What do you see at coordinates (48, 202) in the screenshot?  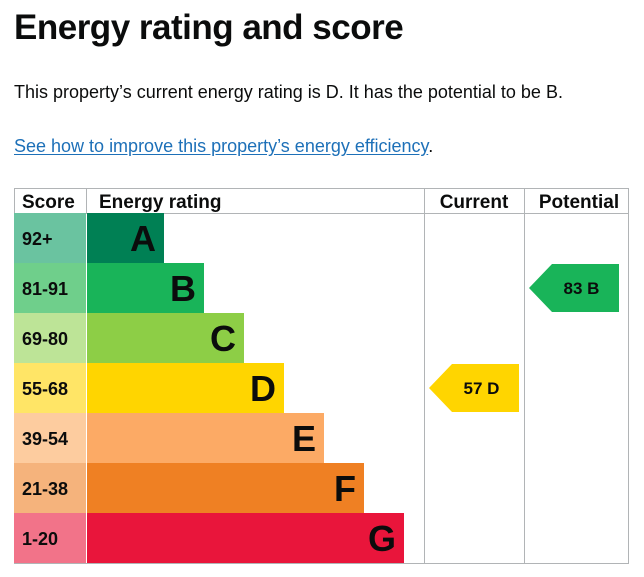 I see `header-score: Score` at bounding box center [48, 202].